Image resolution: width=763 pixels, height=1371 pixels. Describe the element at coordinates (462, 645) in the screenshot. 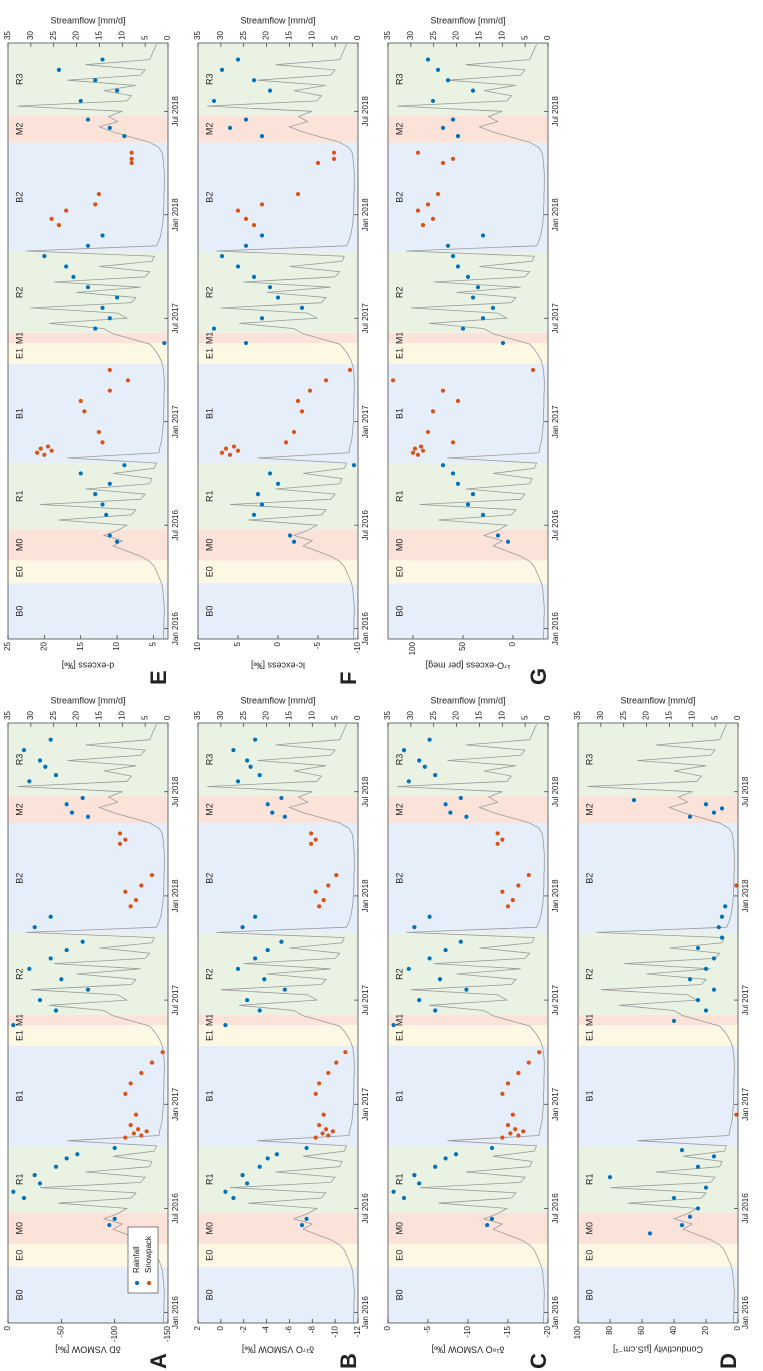

I see `y-tick-label: 50` at that location.